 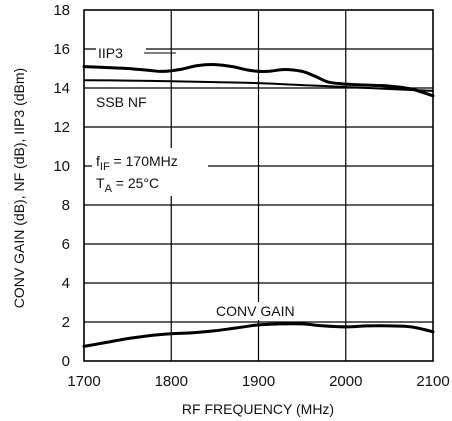 I want to click on series-line-conv-gain, so click(x=258, y=335).